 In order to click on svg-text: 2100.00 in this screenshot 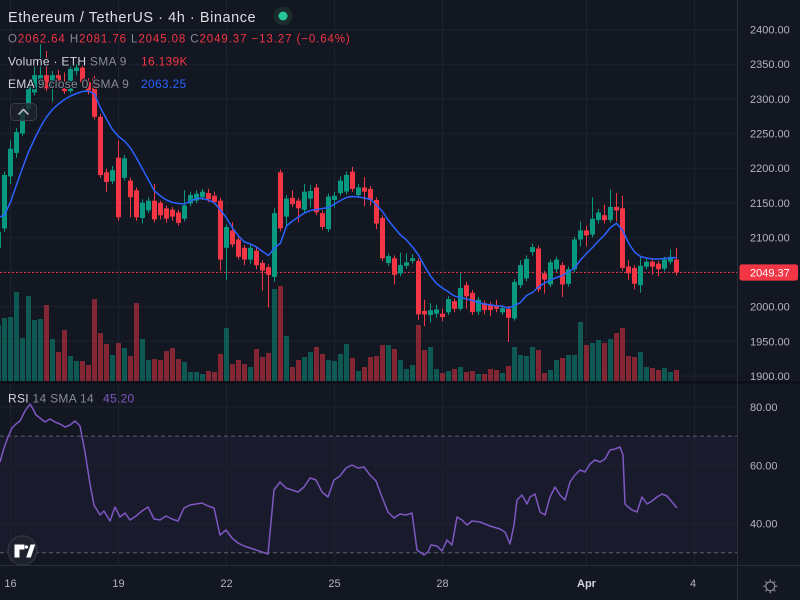, I will do `click(770, 238)`.